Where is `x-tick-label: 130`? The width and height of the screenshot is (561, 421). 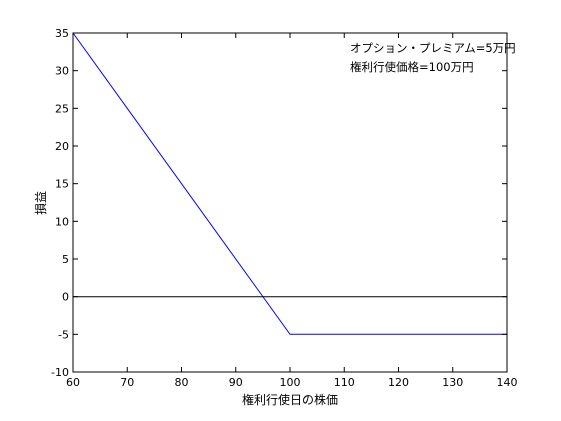 x-tick-label: 130 is located at coordinates (452, 382).